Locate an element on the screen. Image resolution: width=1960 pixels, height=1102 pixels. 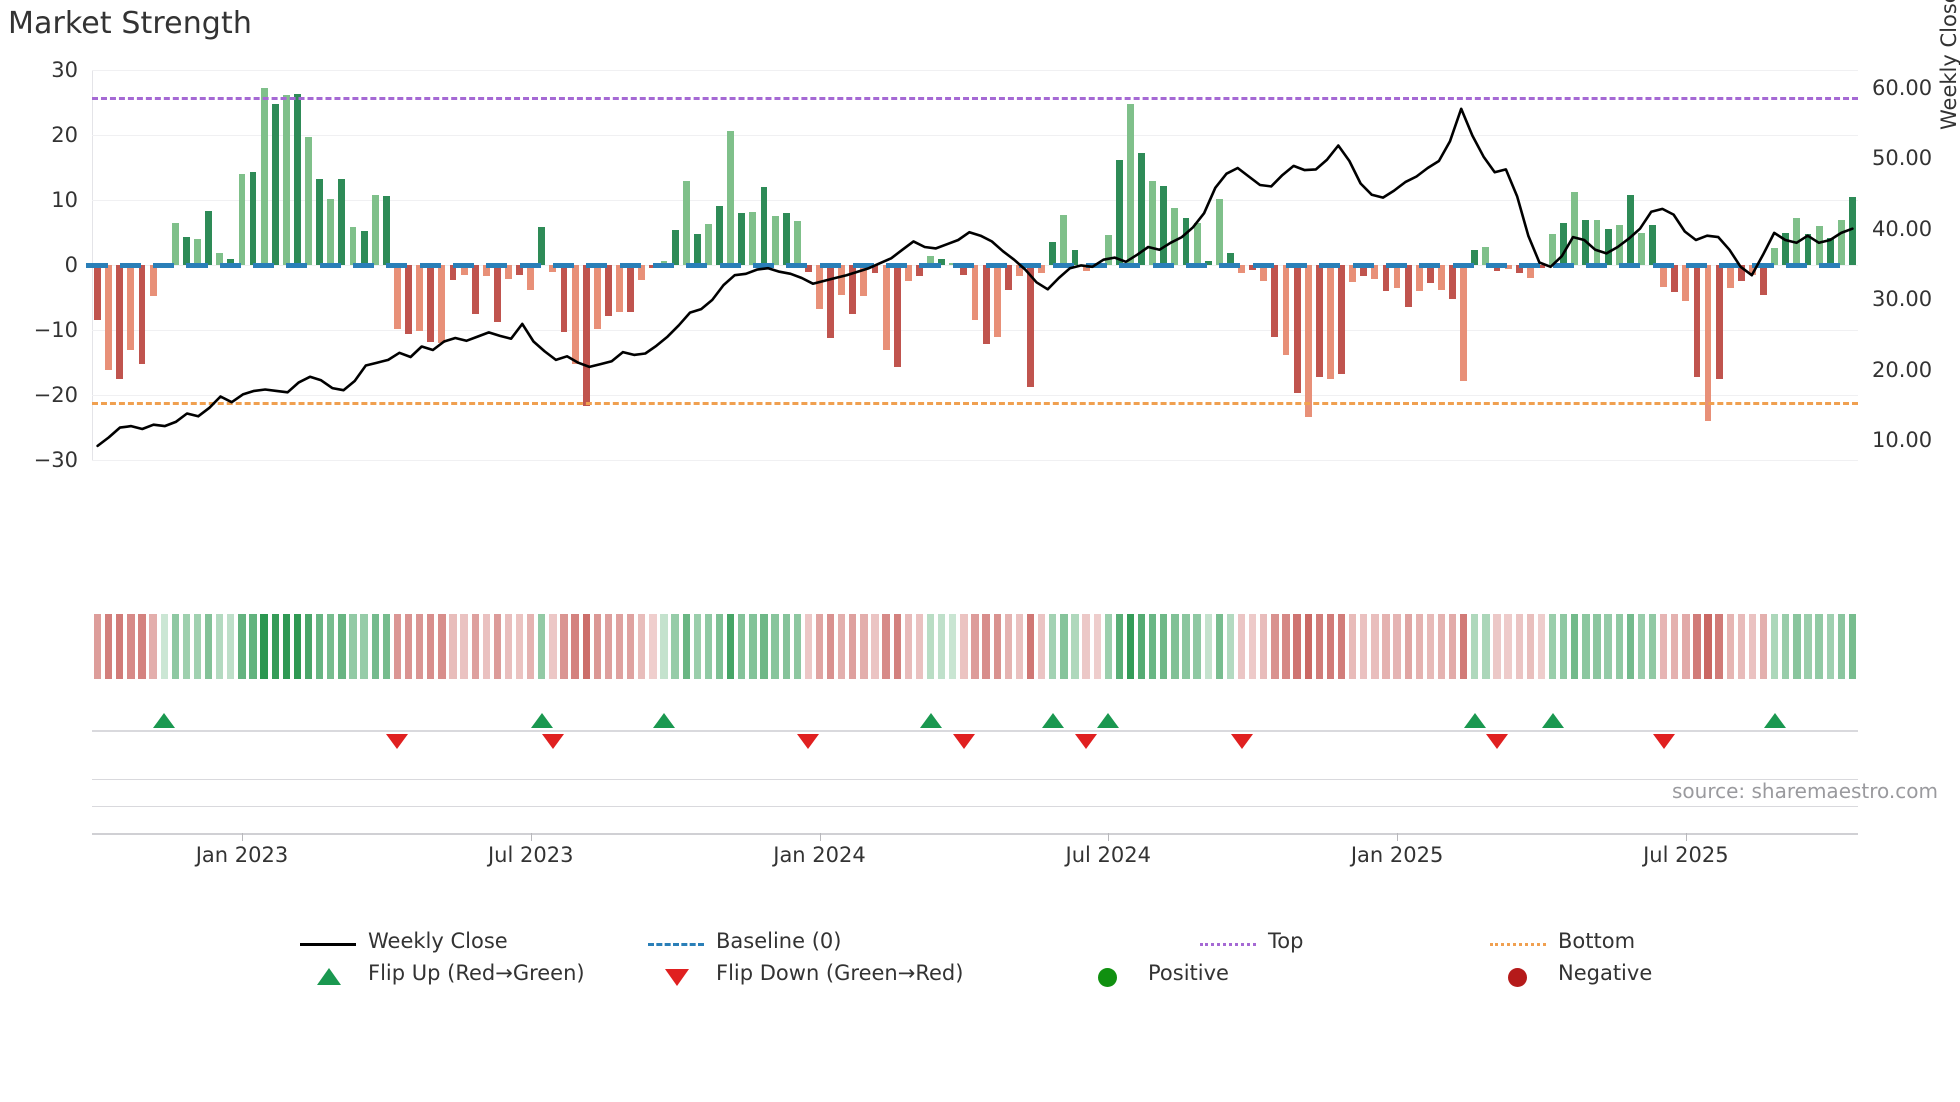
dotted-line-icon is located at coordinates (1518, 944).